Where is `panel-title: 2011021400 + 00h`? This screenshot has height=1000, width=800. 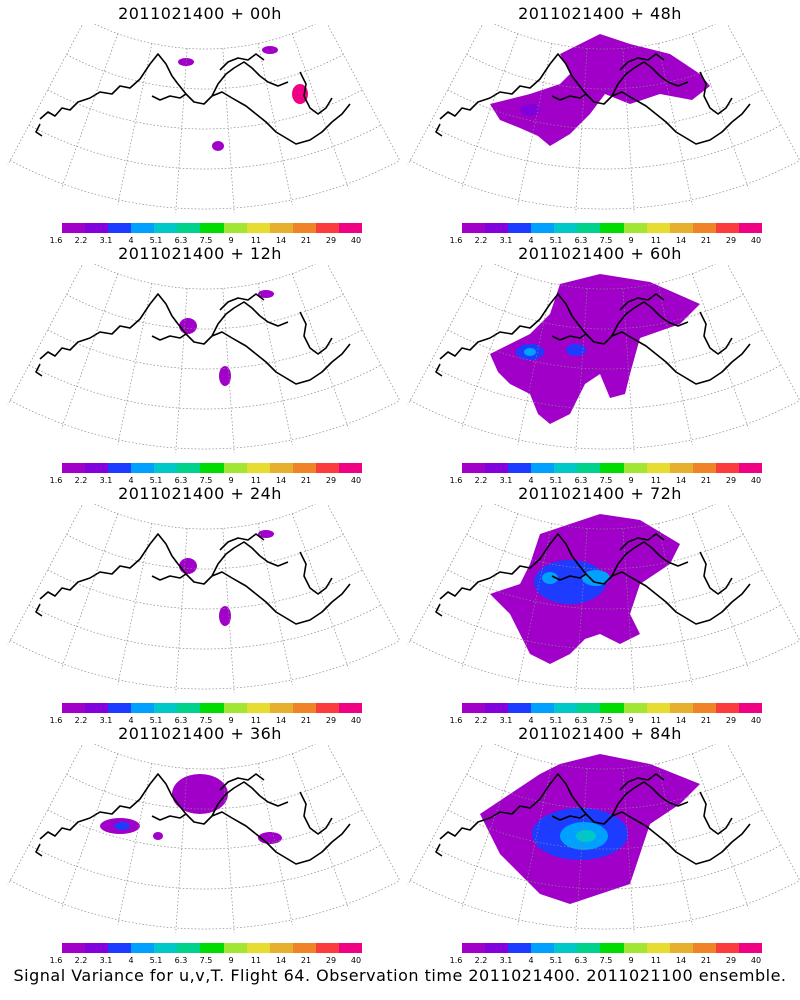 panel-title: 2011021400 + 00h is located at coordinates (200, 13).